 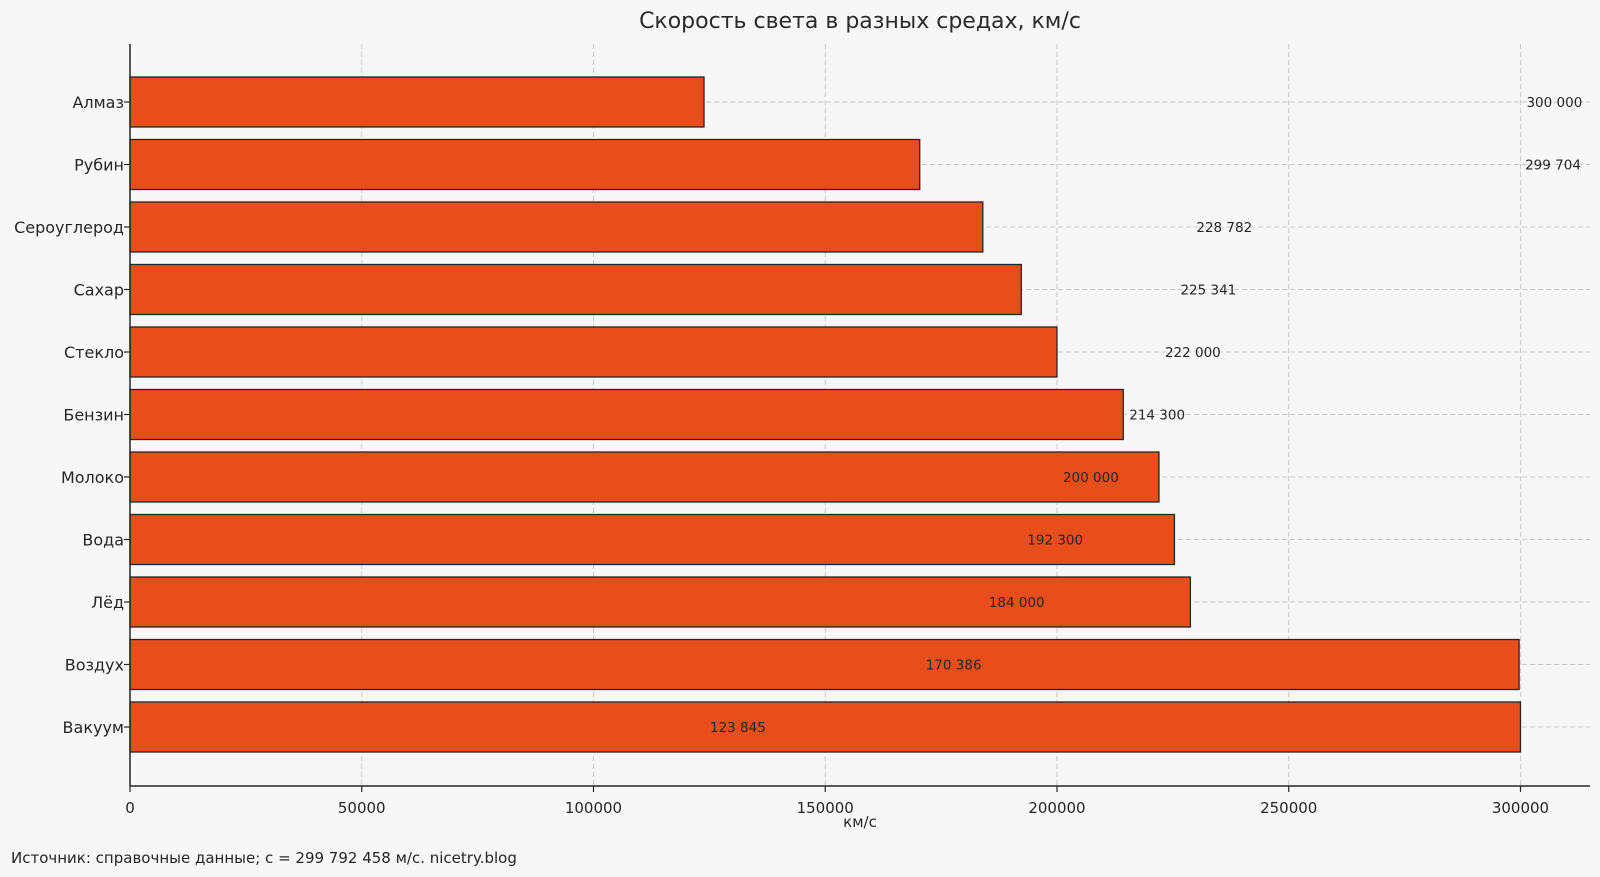 What do you see at coordinates (860, 21) in the screenshot?
I see `chart-title: Скорость света в разных средах, км/с` at bounding box center [860, 21].